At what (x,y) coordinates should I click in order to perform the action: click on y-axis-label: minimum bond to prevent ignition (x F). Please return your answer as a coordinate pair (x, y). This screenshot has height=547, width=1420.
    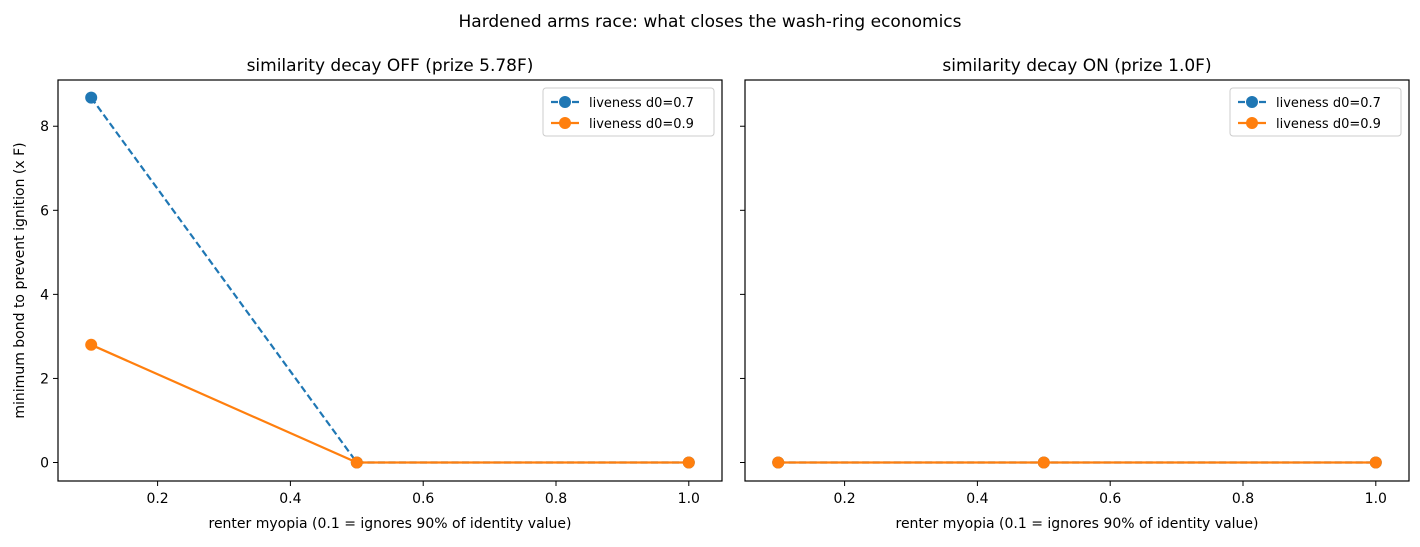
    Looking at the image, I should click on (20, 280).